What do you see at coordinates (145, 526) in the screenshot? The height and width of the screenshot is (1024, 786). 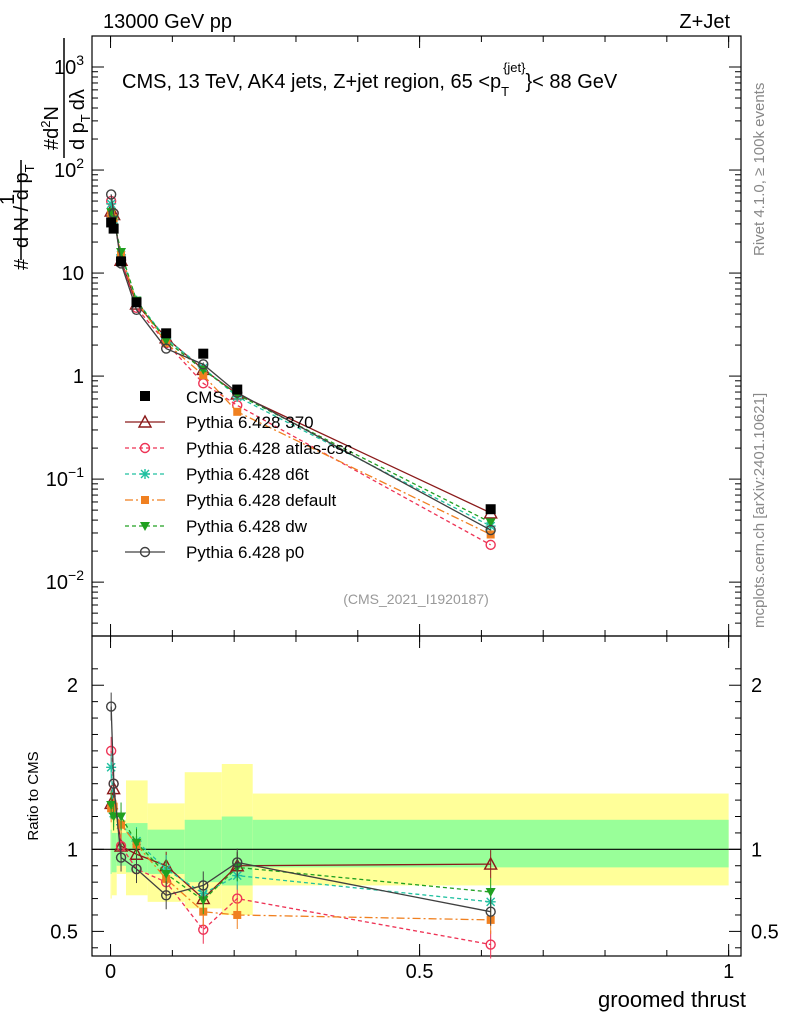 I see `legend-marker-dw` at bounding box center [145, 526].